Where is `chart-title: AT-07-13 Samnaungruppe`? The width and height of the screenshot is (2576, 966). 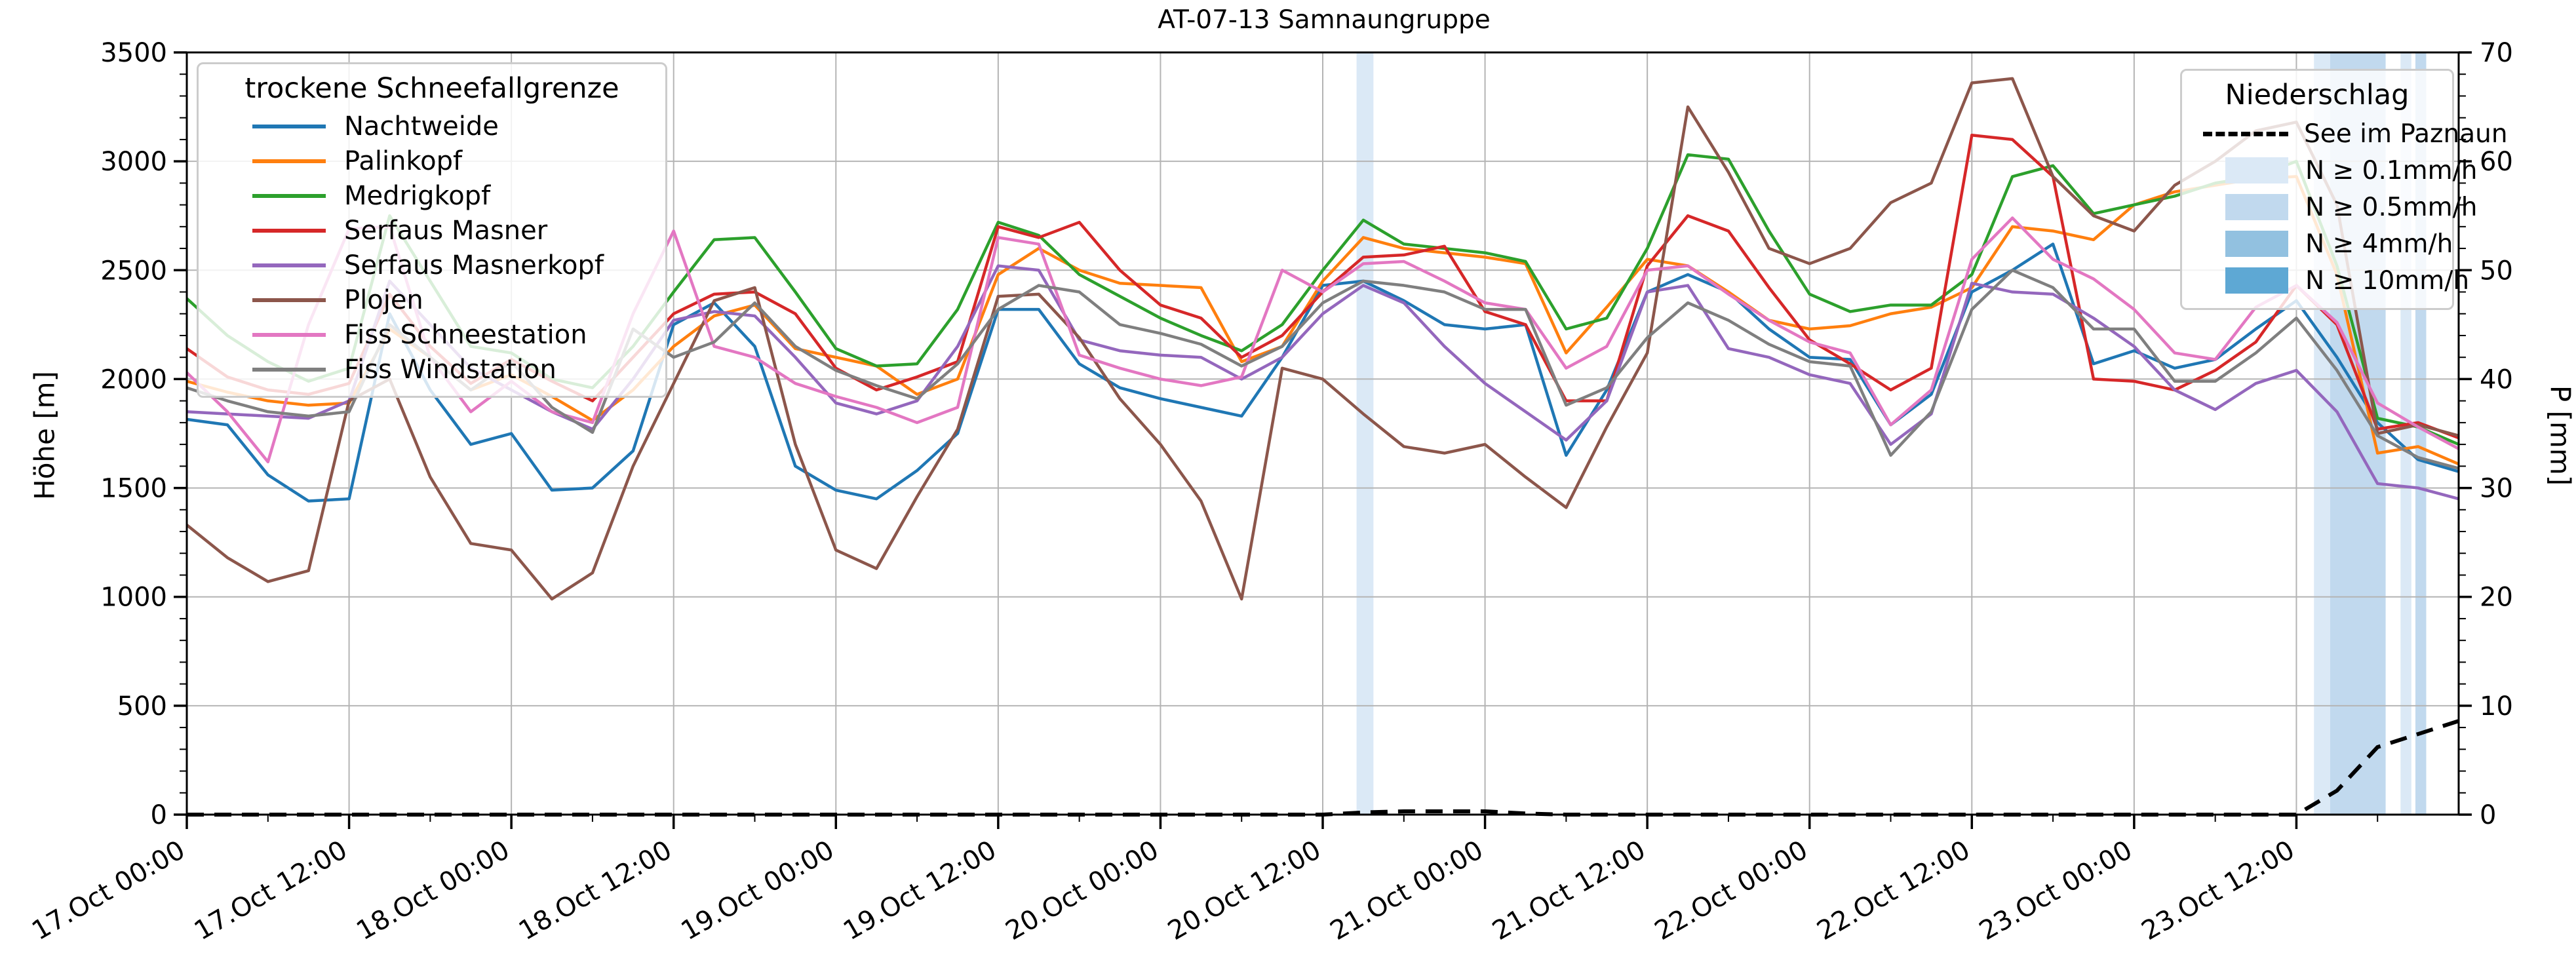 chart-title: AT-07-13 Samnaungruppe is located at coordinates (1324, 20).